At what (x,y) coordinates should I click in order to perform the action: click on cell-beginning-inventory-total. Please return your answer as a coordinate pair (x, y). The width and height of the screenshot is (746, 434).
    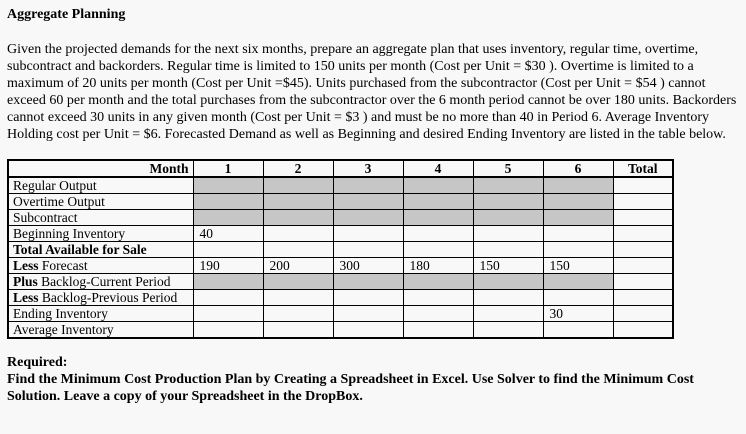
    Looking at the image, I should click on (643, 233).